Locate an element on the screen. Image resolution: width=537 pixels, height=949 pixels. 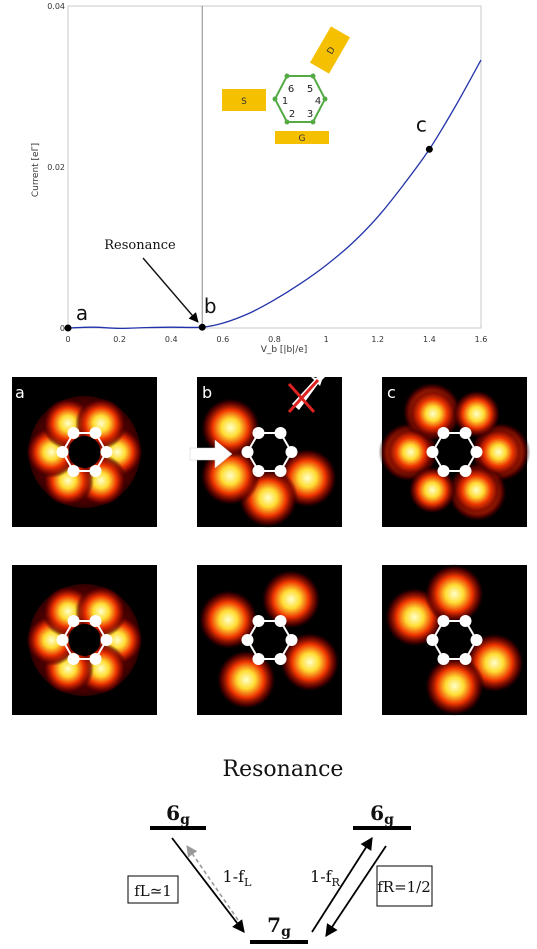
x-tick-label: 0.6 is located at coordinates (223, 339).